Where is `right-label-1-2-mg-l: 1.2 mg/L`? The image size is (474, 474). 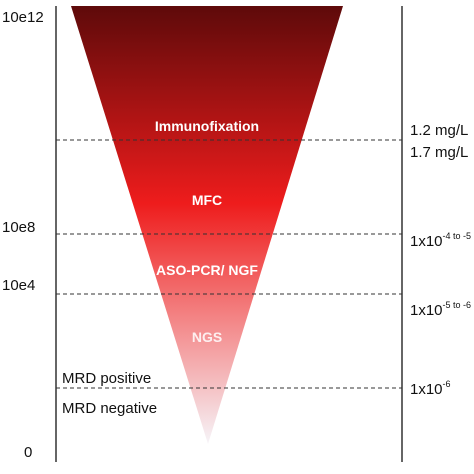
right-label-1-2-mg-l: 1.2 mg/L is located at coordinates (439, 131).